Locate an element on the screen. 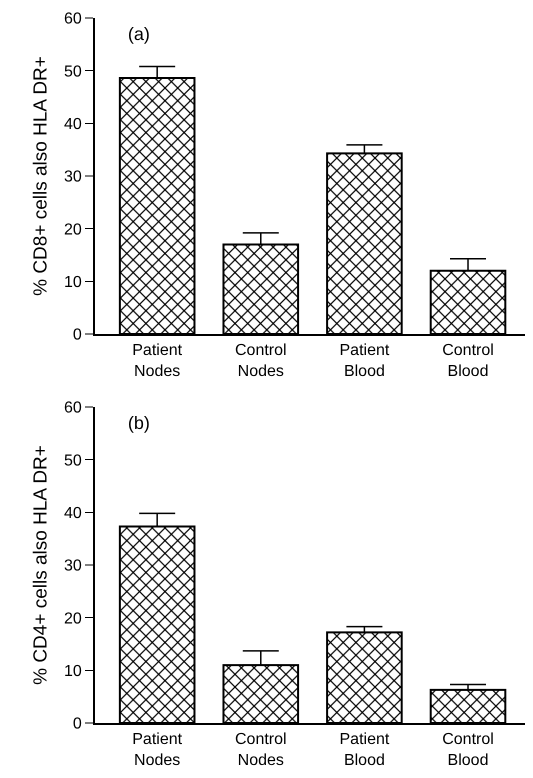 The image size is (533, 778). chart-title: (b) is located at coordinates (139, 422).